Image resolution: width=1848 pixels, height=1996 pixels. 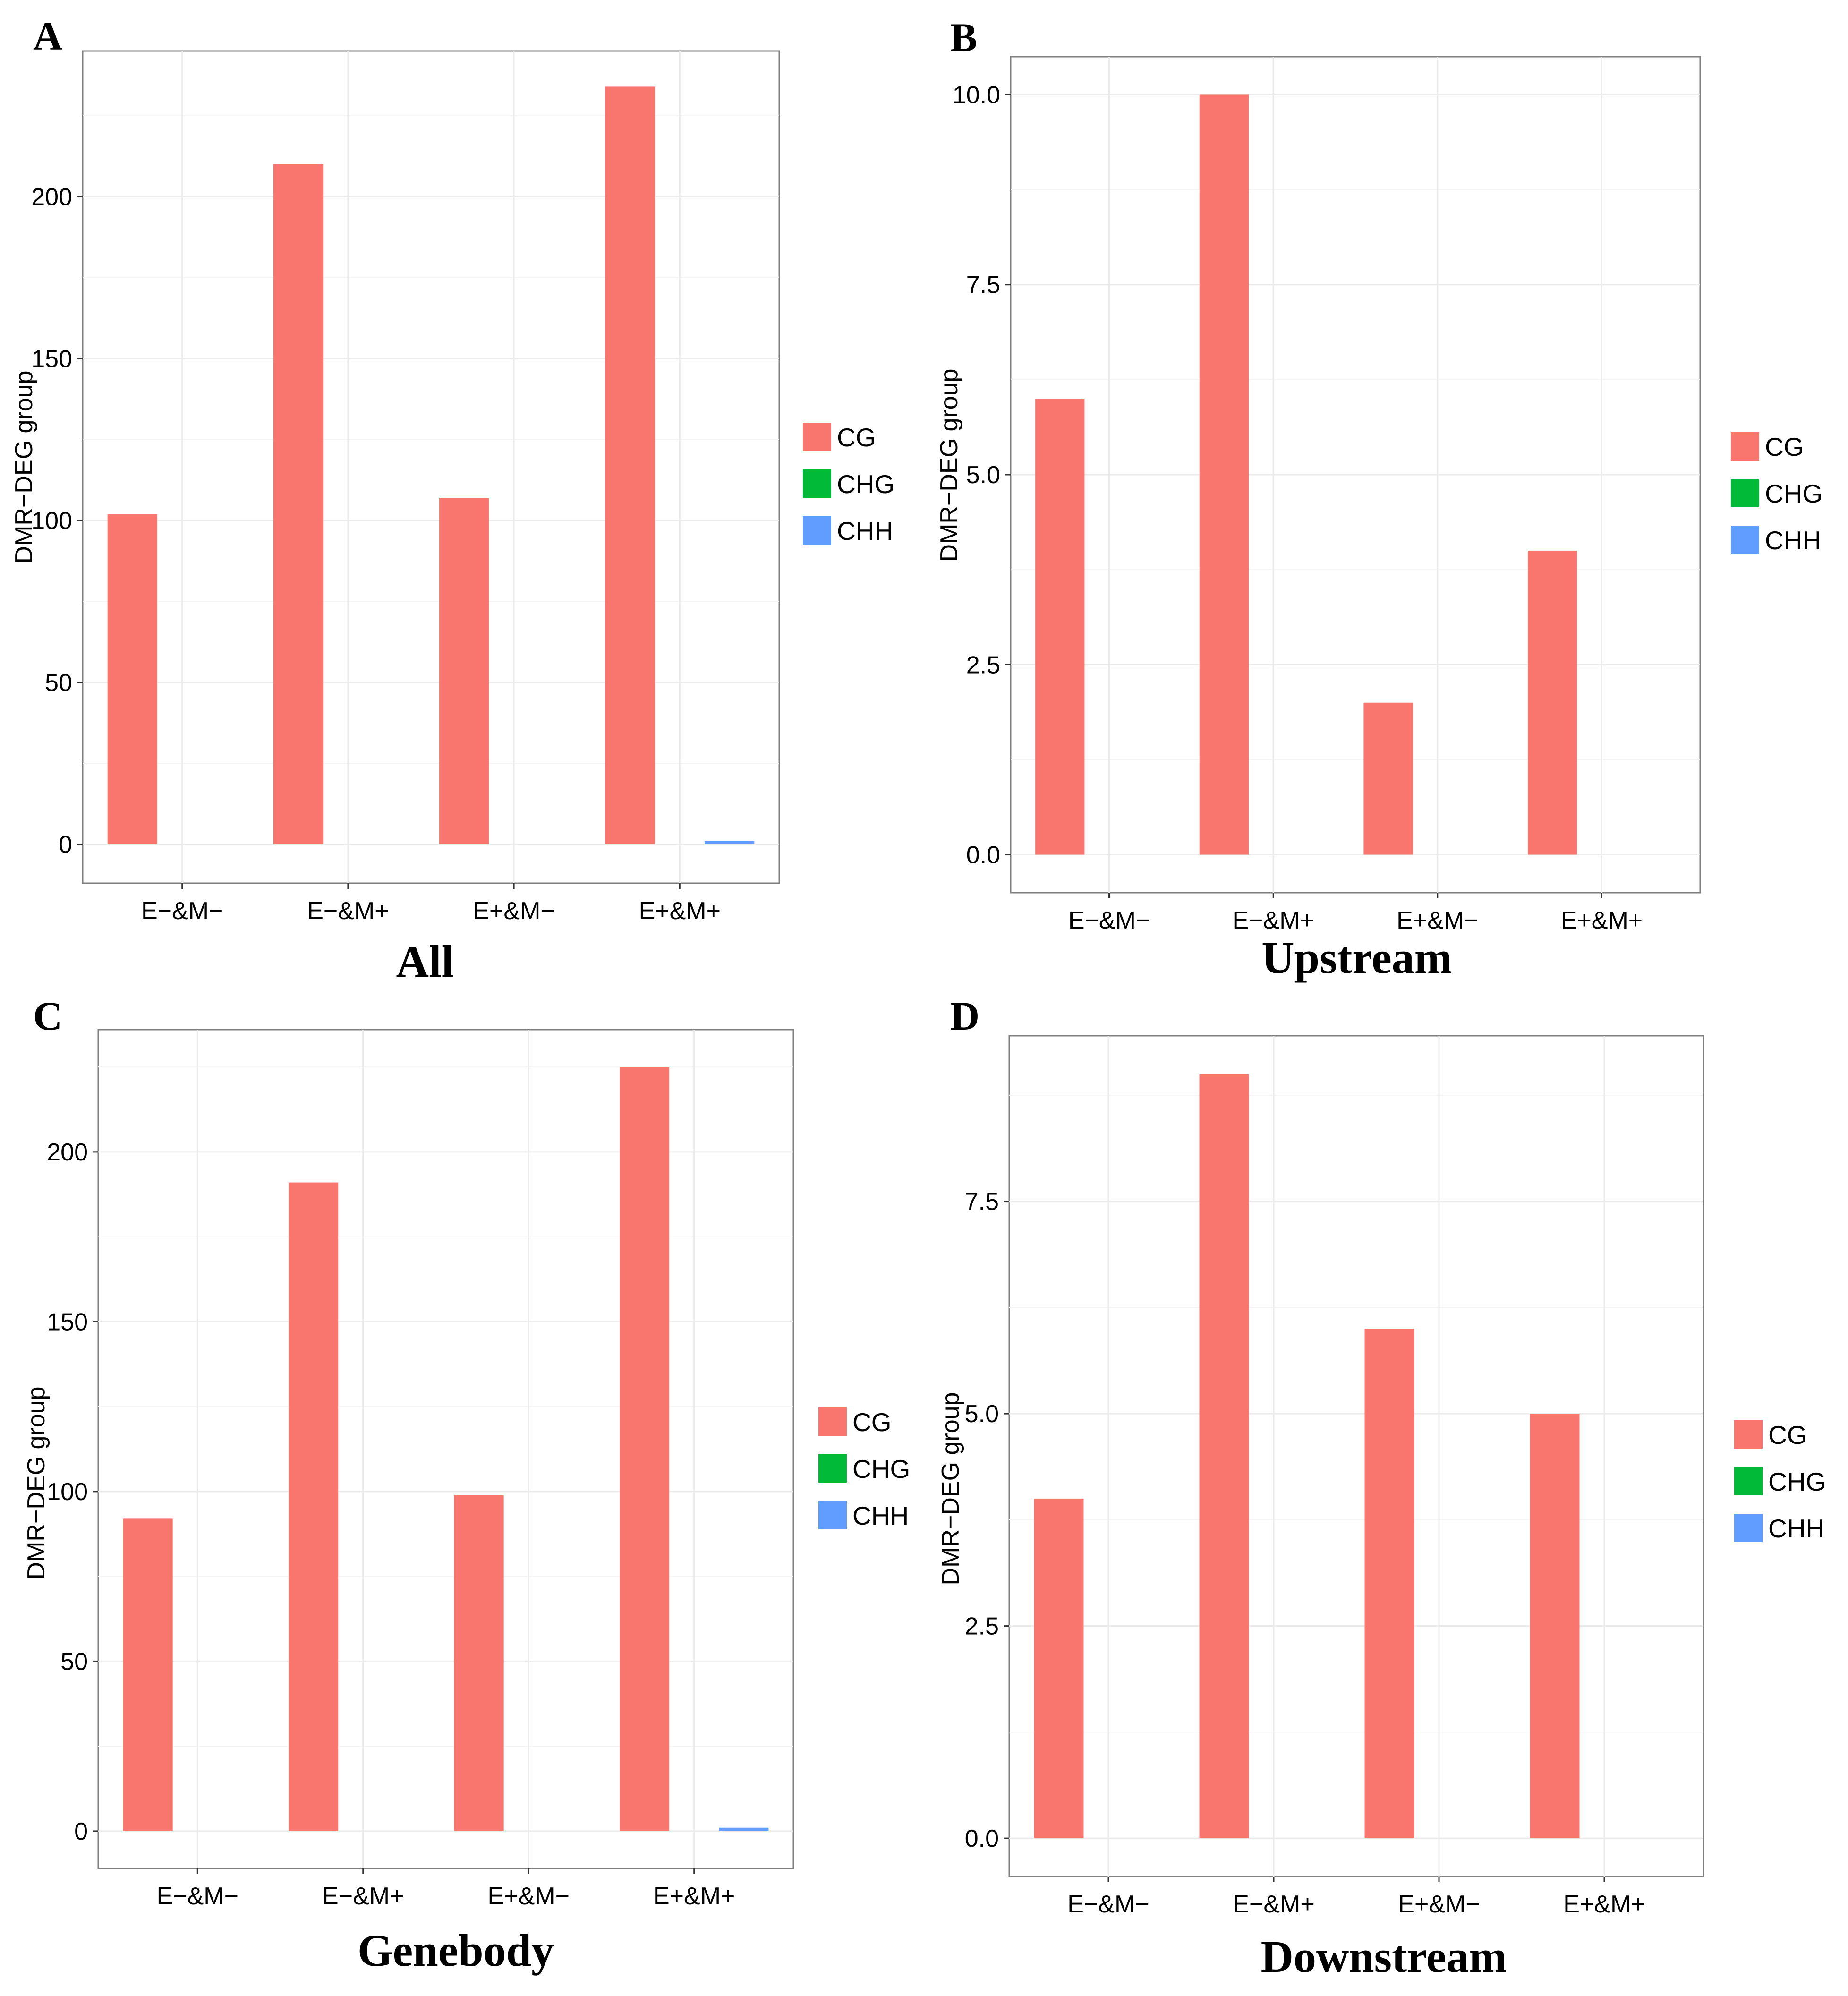 What do you see at coordinates (949, 466) in the screenshot?
I see `panel-b-y-axis-label: DMR−DEG group` at bounding box center [949, 466].